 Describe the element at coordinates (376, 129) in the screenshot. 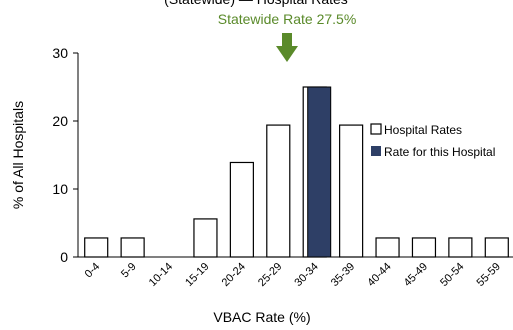

I see `legend-swatch-hospital-rates` at that location.